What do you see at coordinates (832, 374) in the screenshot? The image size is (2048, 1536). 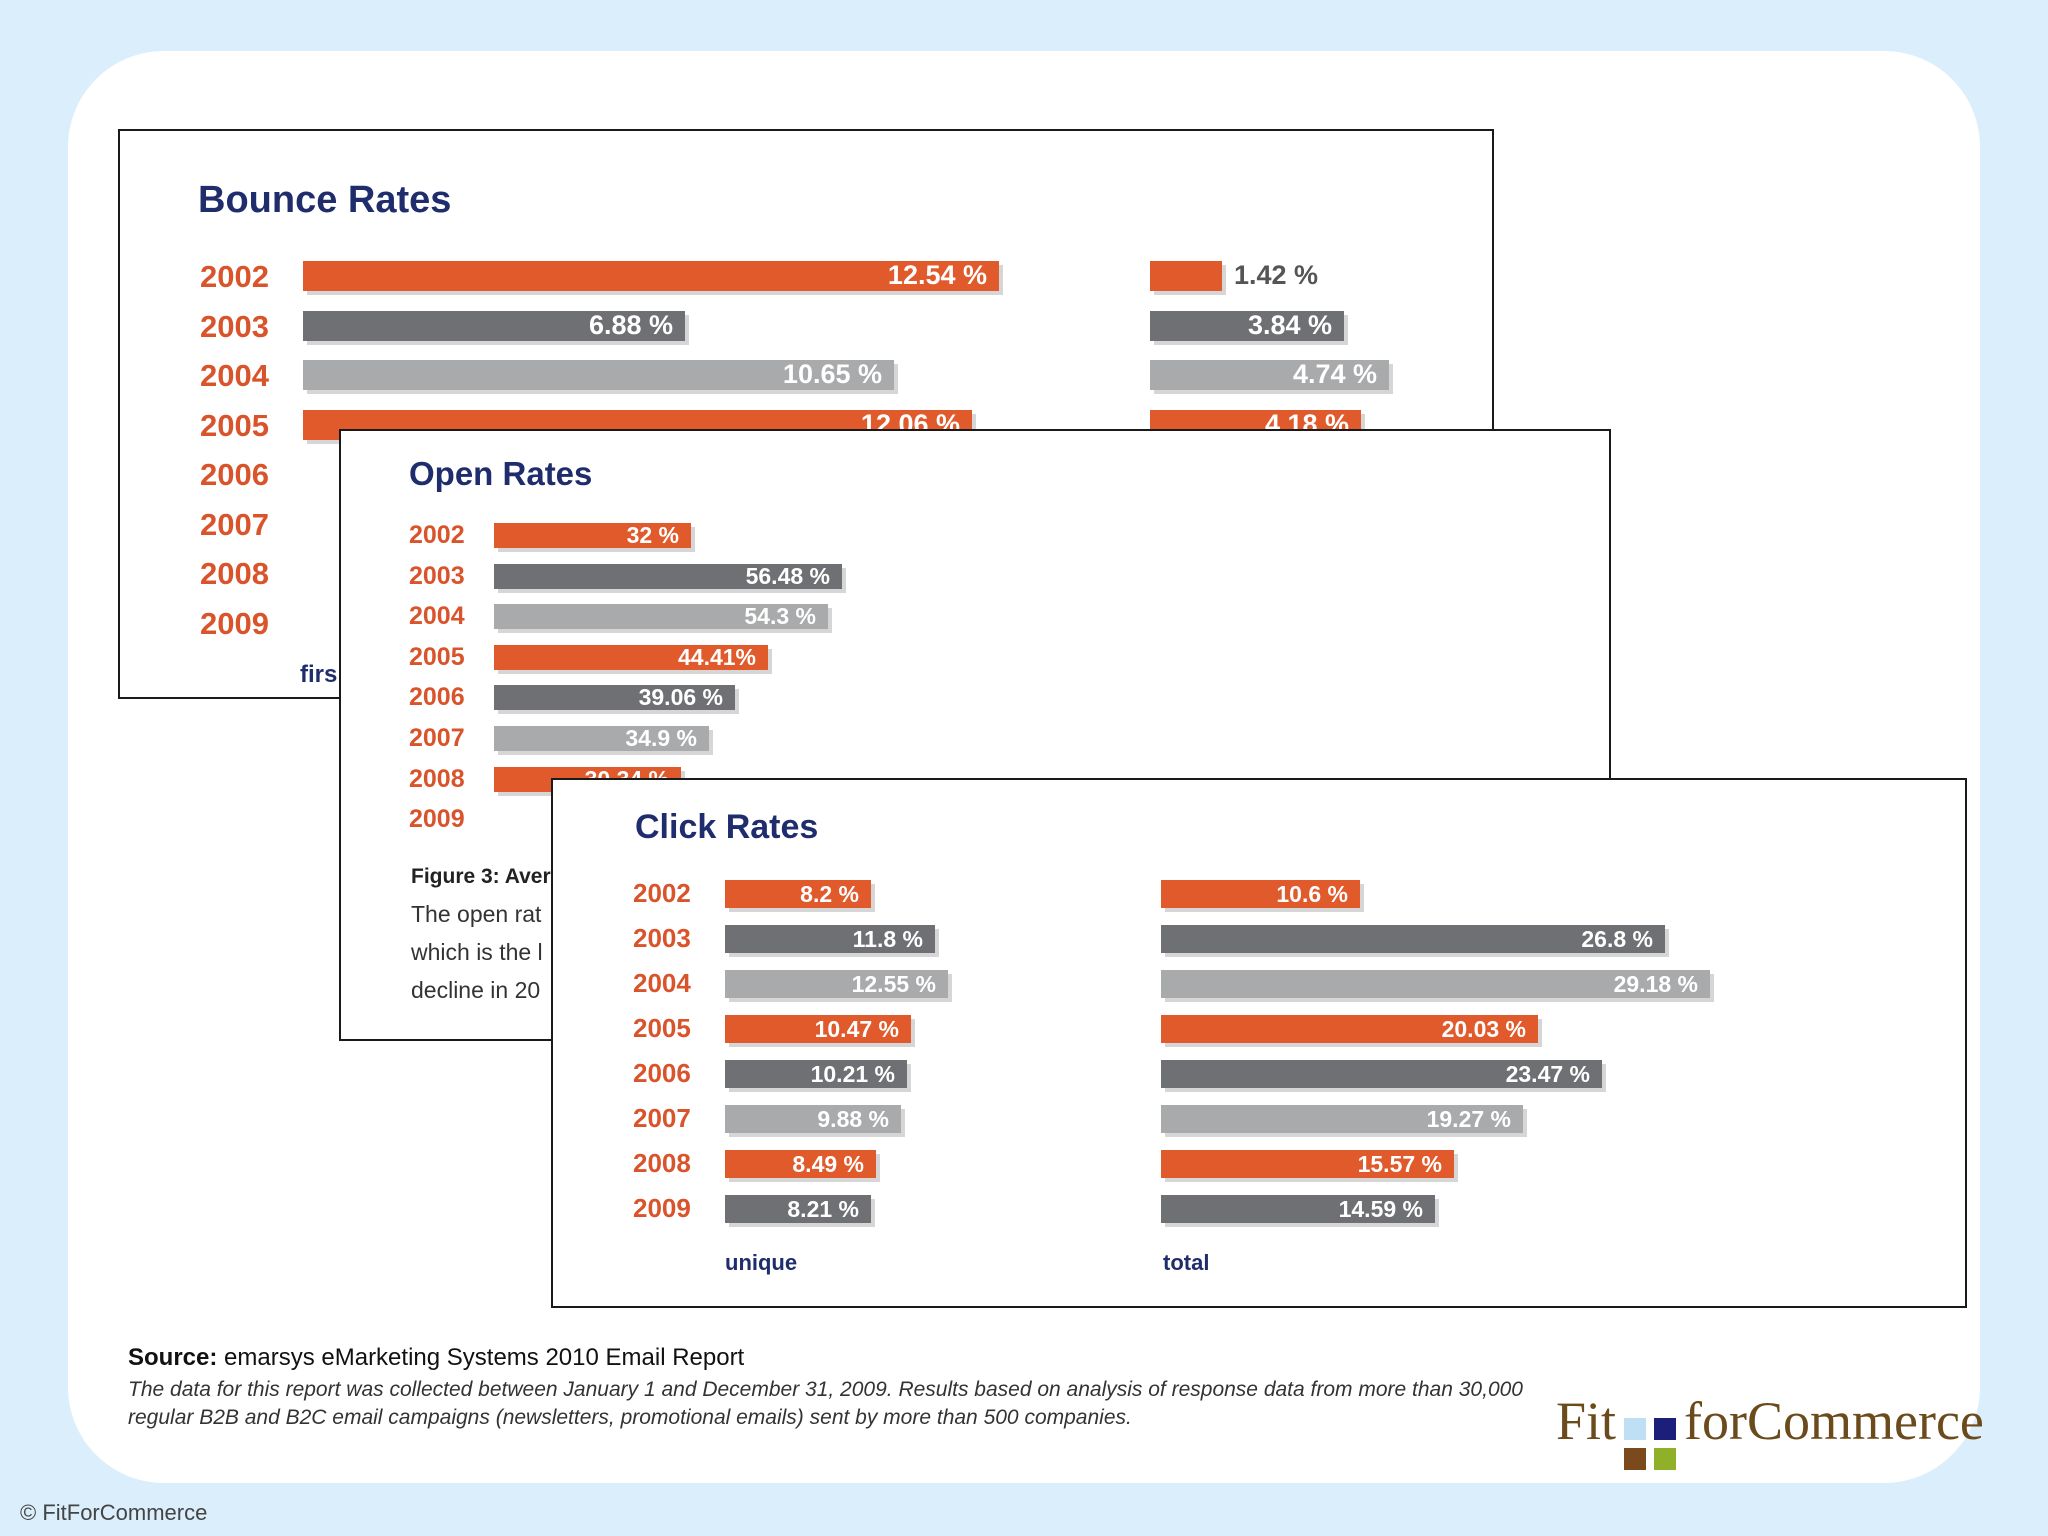 I see `bounce-bar-value-label: 10.65 %` at bounding box center [832, 374].